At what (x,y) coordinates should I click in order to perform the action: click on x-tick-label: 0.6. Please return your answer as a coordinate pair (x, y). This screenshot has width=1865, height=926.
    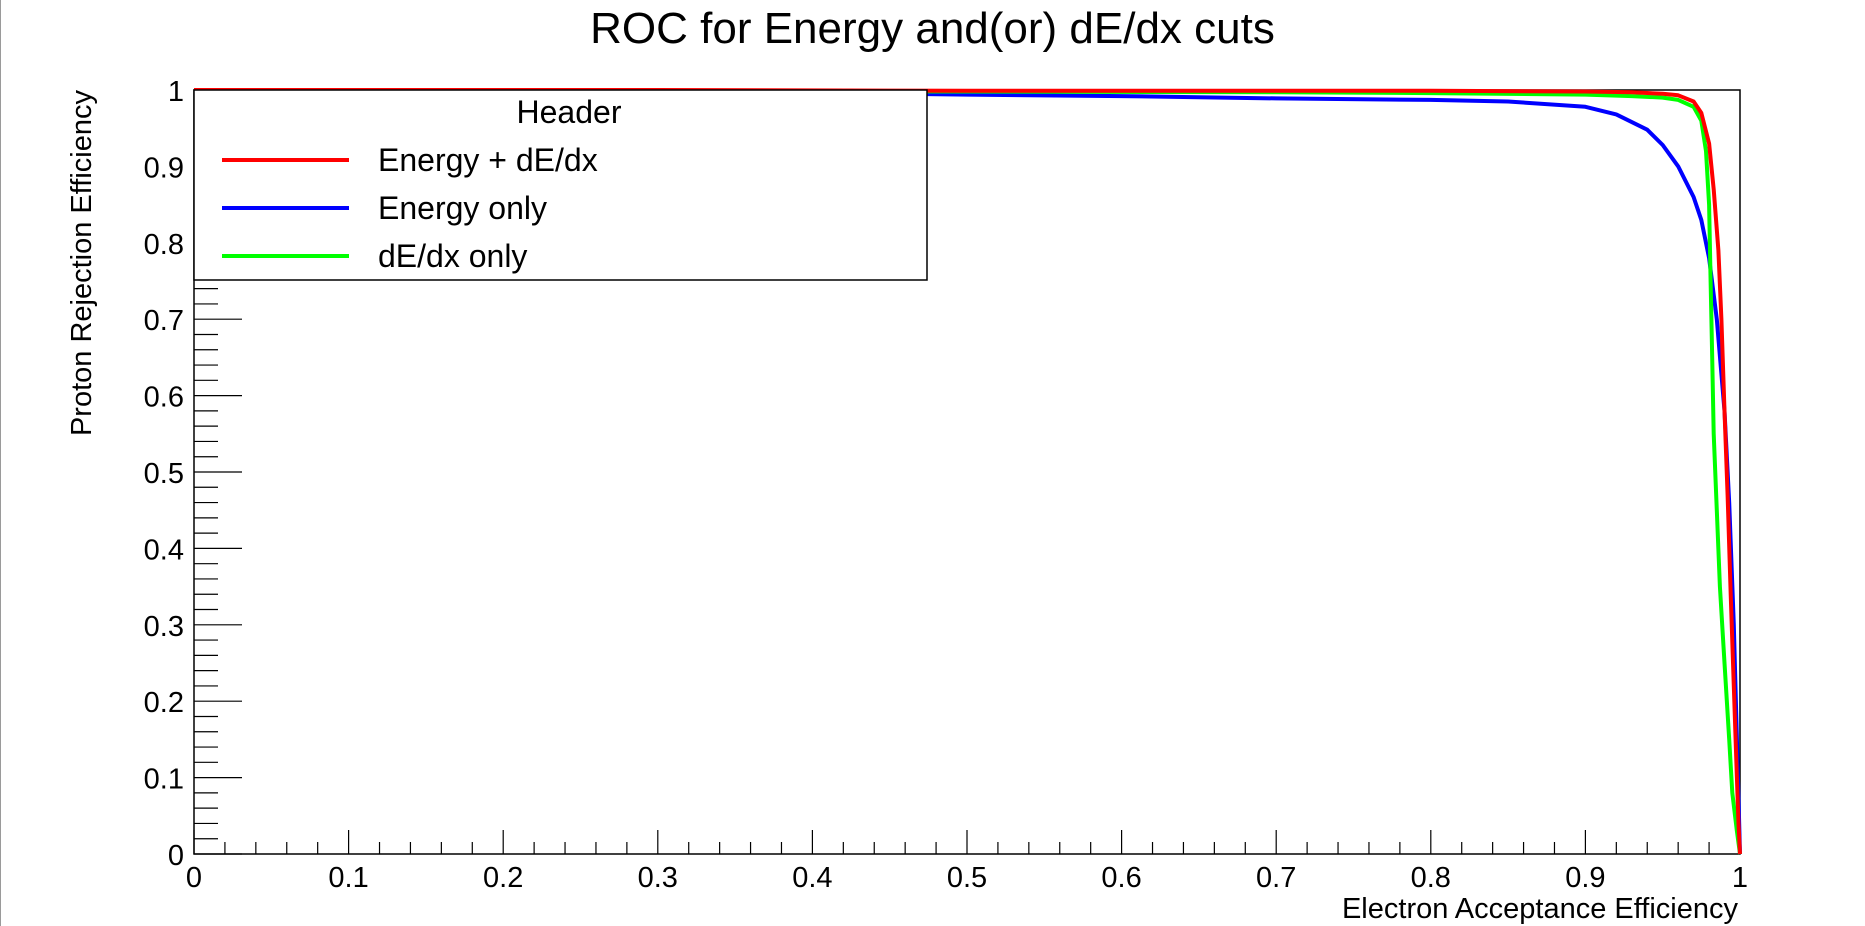
    Looking at the image, I should click on (1121, 878).